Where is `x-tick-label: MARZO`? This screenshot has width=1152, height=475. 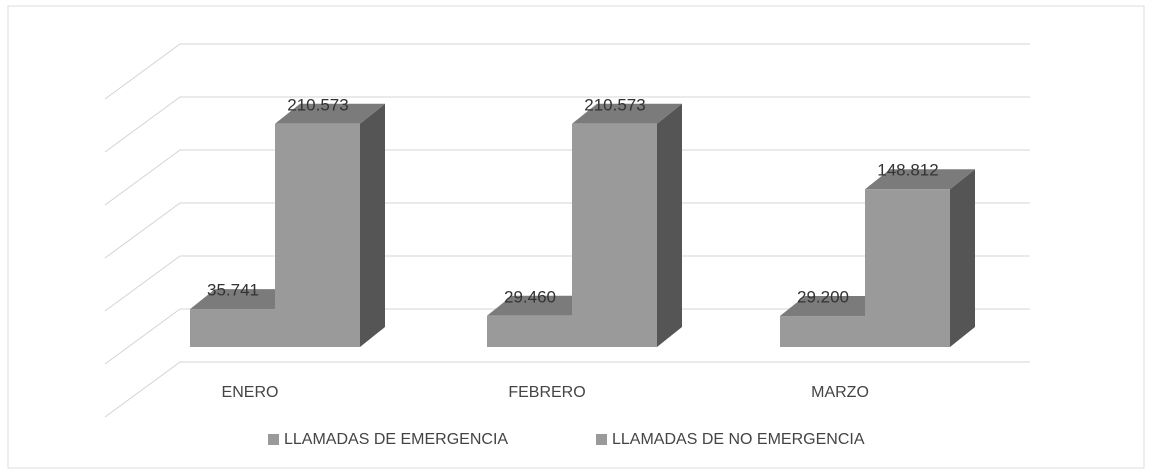 x-tick-label: MARZO is located at coordinates (840, 392).